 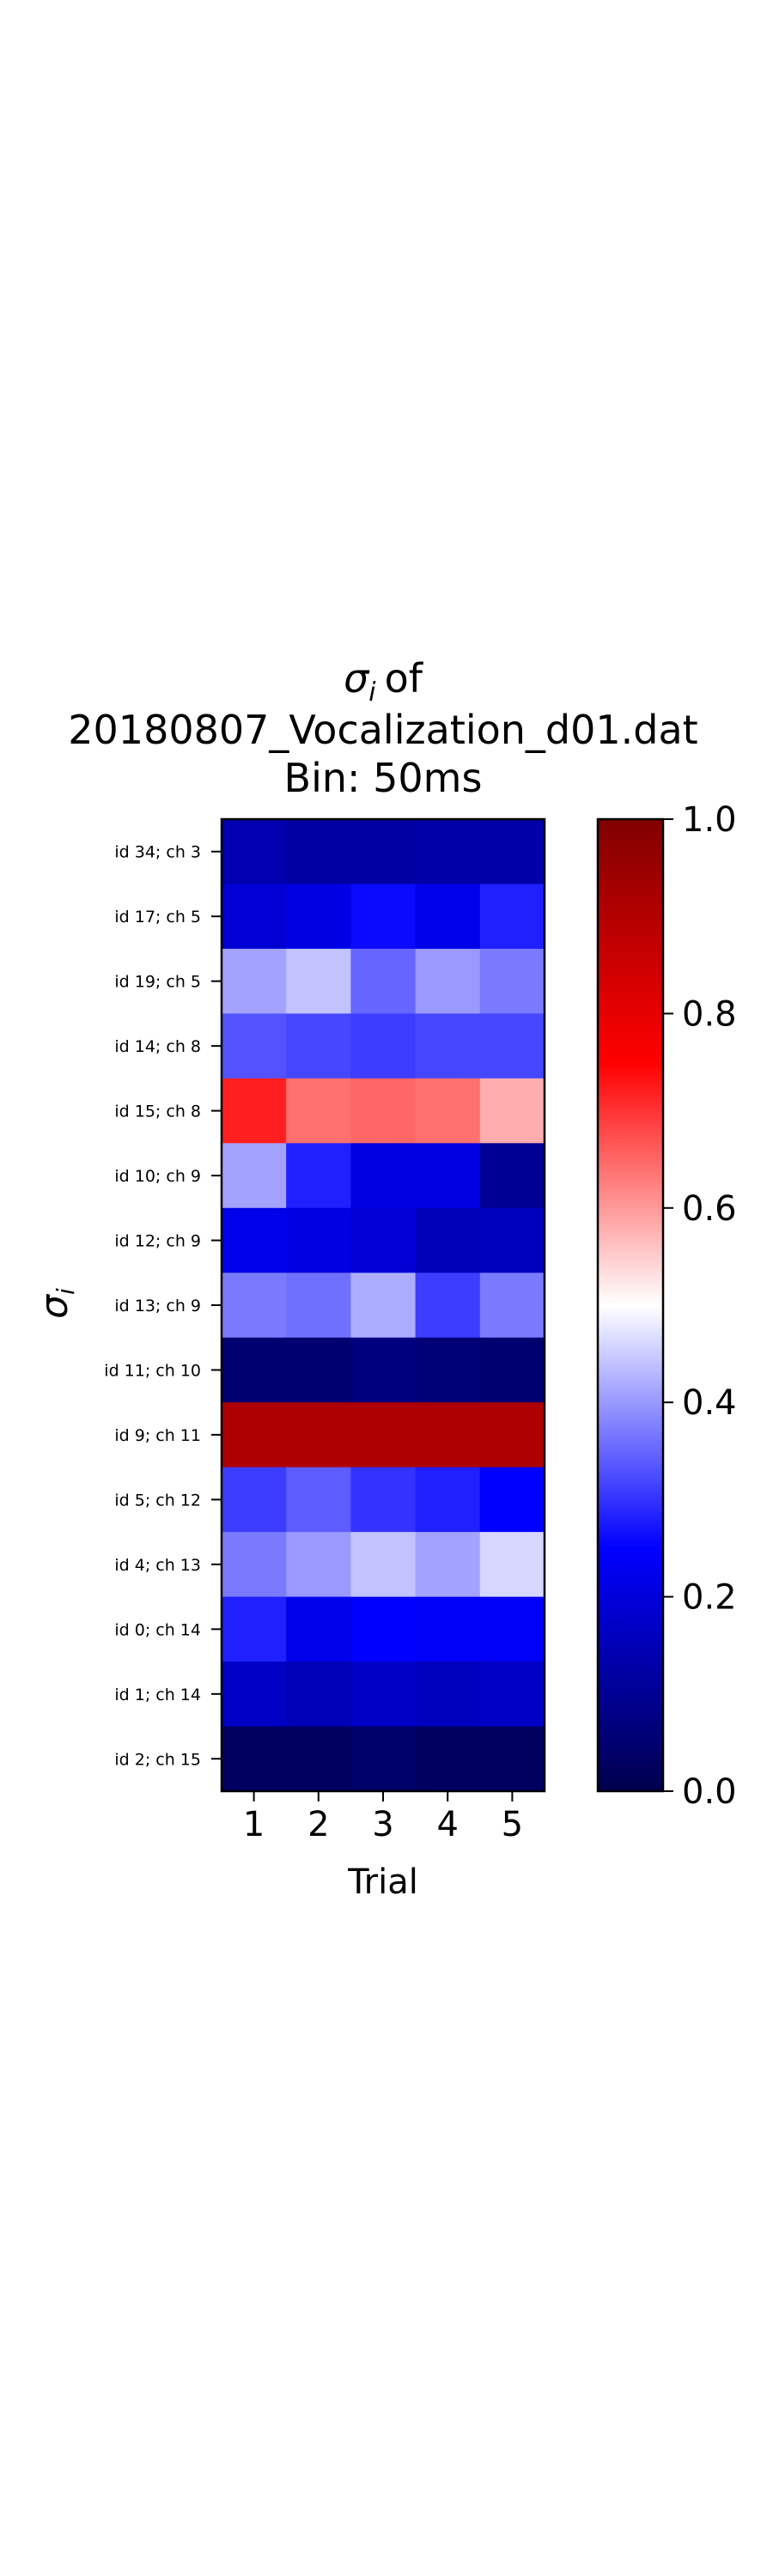 I want to click on y-tick-label: id 9; ch 11, so click(x=157, y=1436).